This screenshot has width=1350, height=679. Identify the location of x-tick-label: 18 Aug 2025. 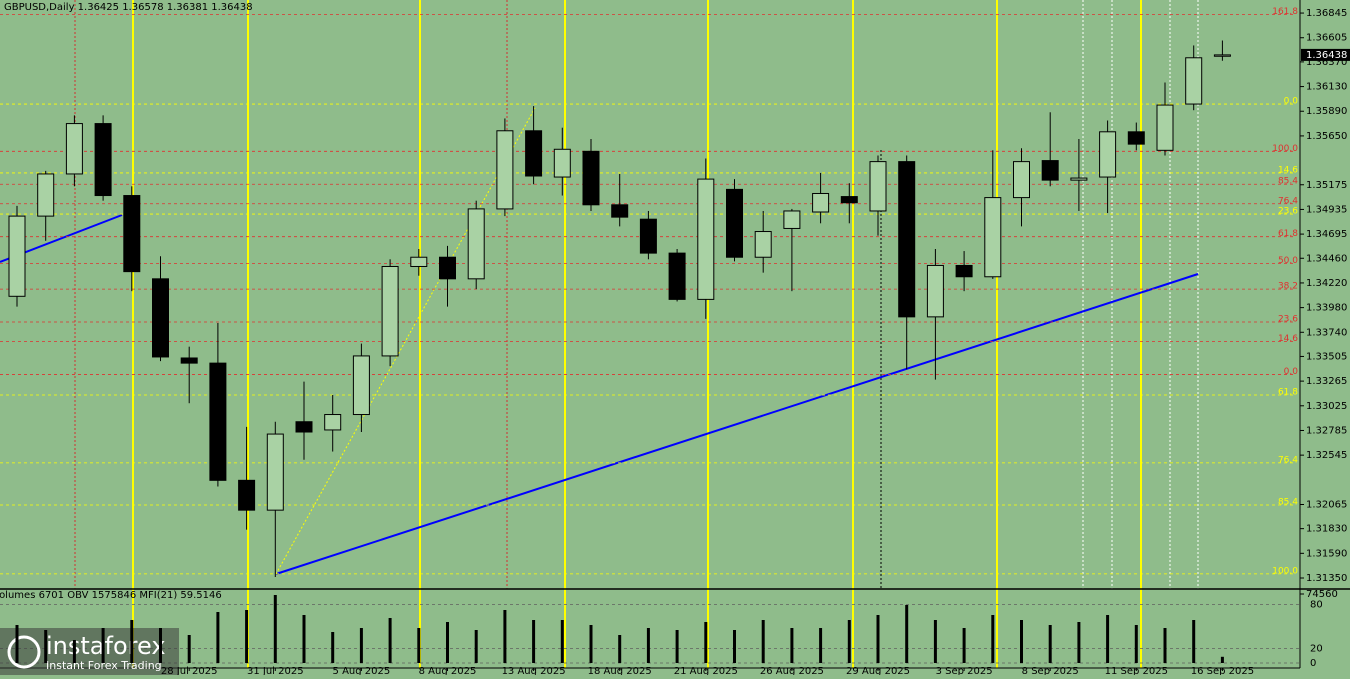
(620, 670).